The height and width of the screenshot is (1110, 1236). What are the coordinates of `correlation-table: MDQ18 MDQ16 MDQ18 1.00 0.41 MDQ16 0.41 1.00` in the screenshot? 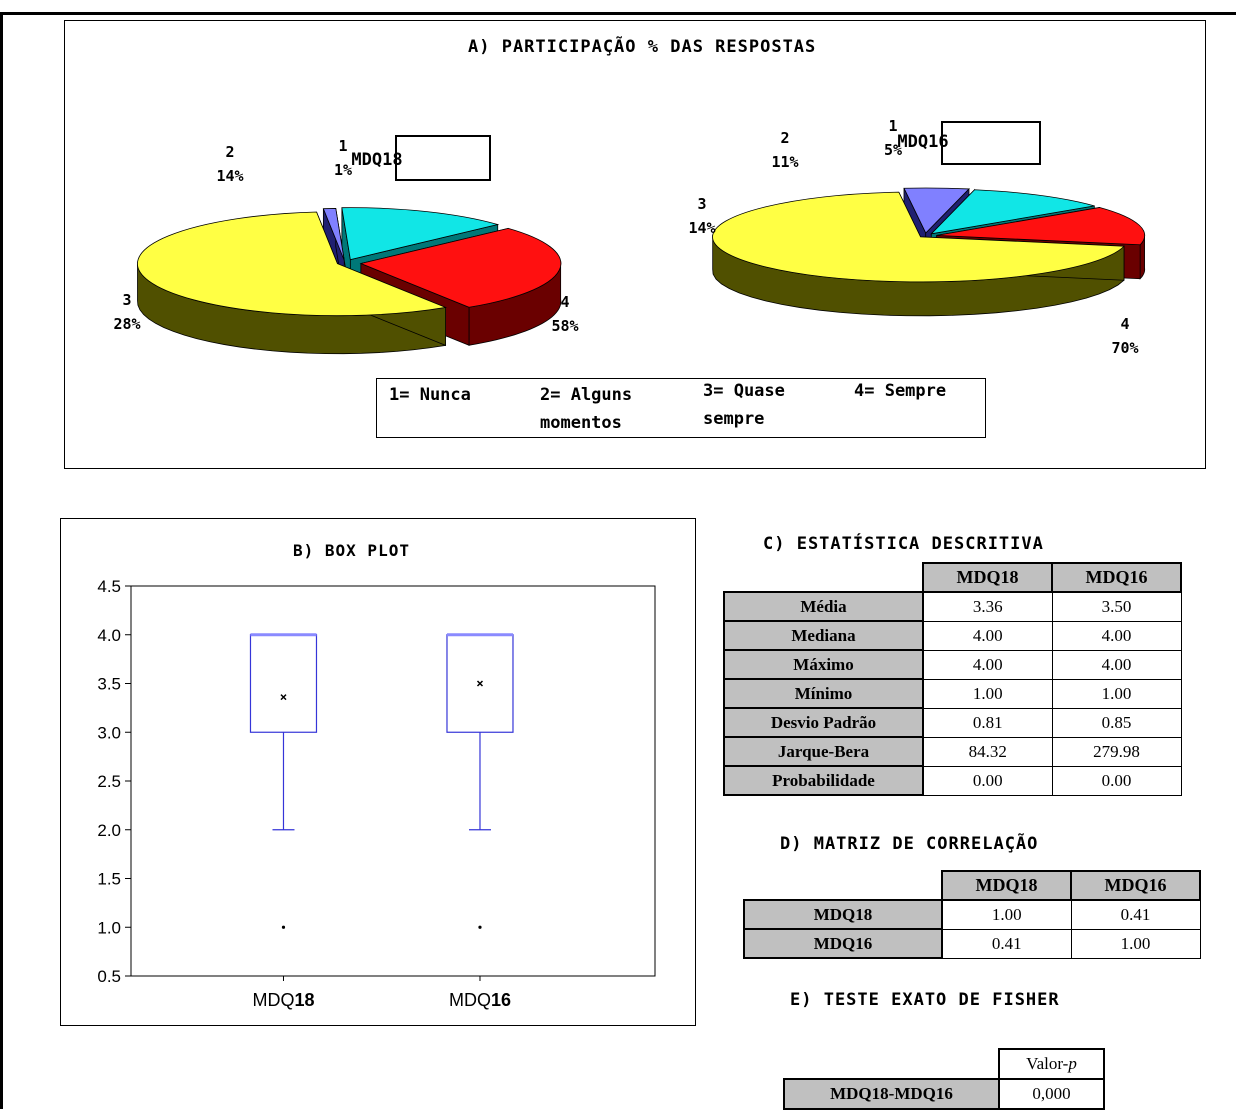 It's located at (972, 914).